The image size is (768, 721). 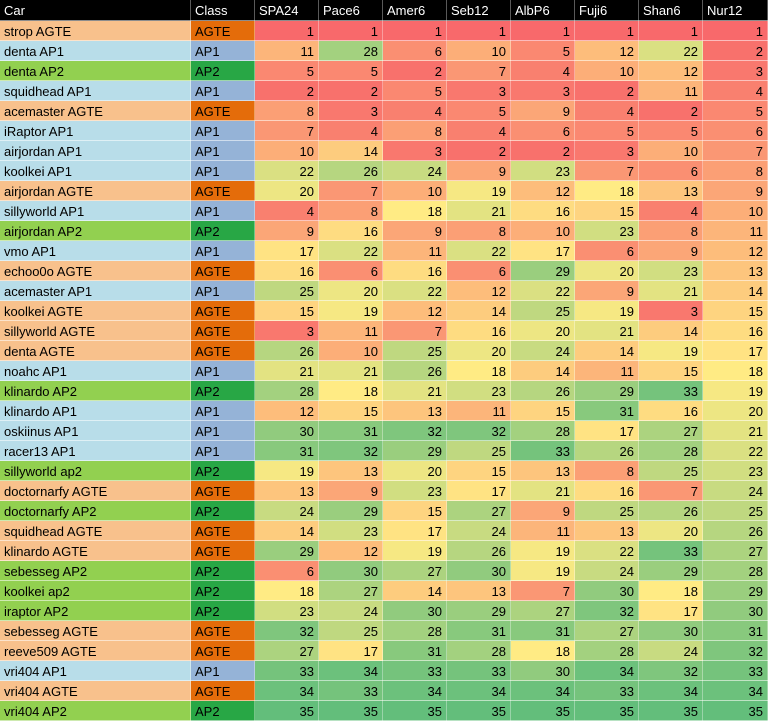 I want to click on position-cell: 13, so click(x=543, y=471).